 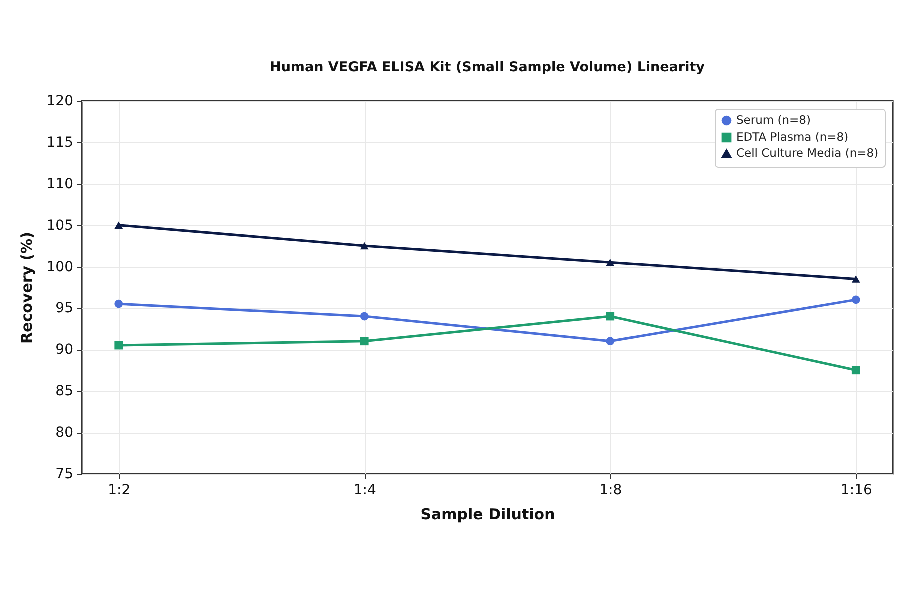 What do you see at coordinates (65, 308) in the screenshot?
I see `y-tick-label: 95` at bounding box center [65, 308].